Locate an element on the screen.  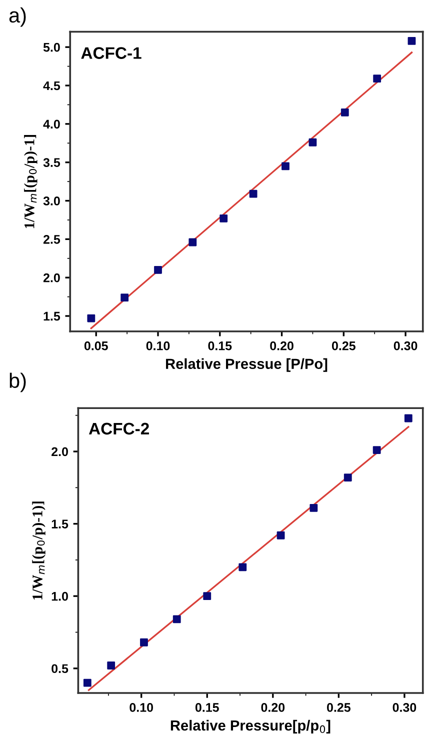
text: a) is located at coordinates (17, 17).